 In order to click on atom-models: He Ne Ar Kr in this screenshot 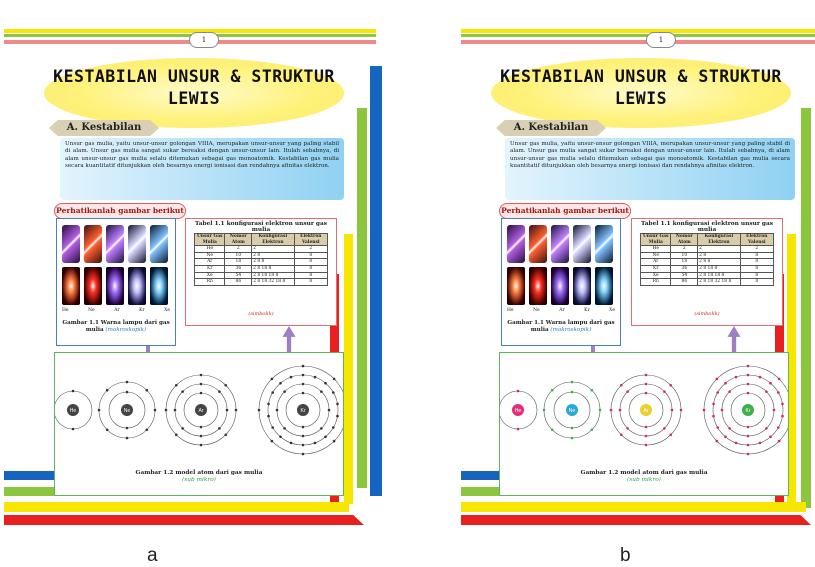, I will do `click(646, 410)`.